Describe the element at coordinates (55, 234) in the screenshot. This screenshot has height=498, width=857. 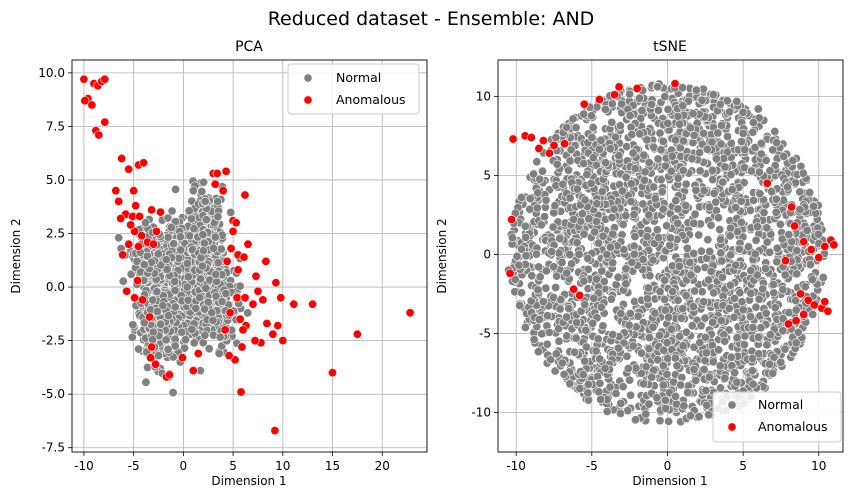
I see `y-tick-label: 2.5` at that location.